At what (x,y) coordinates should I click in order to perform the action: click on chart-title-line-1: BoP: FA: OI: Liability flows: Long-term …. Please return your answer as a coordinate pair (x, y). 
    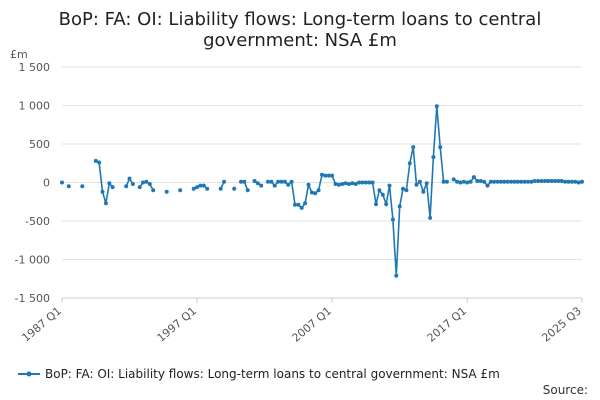
    Looking at the image, I should click on (300, 19).